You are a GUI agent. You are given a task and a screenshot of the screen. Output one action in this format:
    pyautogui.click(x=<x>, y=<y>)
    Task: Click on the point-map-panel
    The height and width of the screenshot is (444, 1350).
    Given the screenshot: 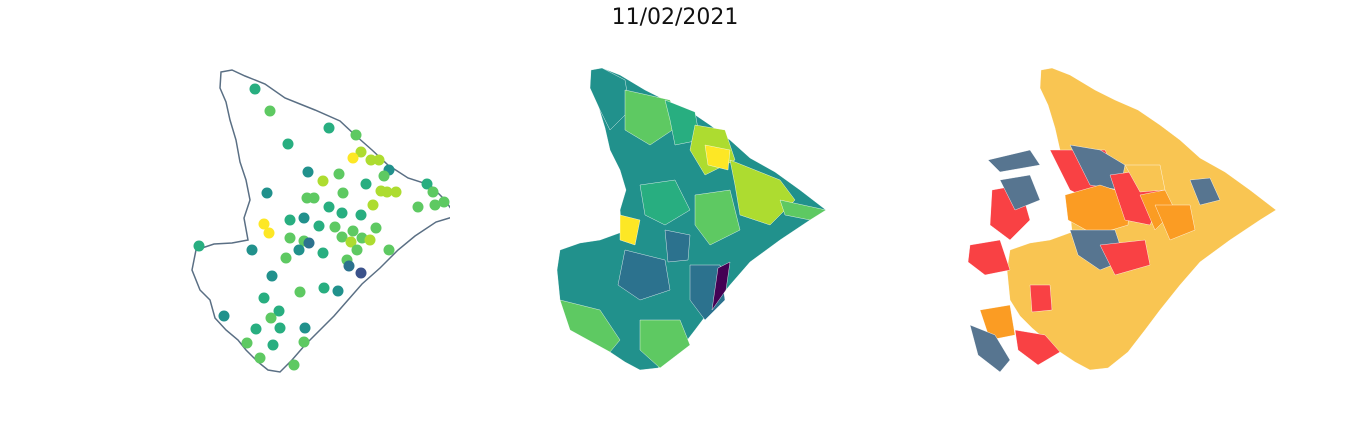 What is the action you would take?
    pyautogui.click(x=320, y=221)
    